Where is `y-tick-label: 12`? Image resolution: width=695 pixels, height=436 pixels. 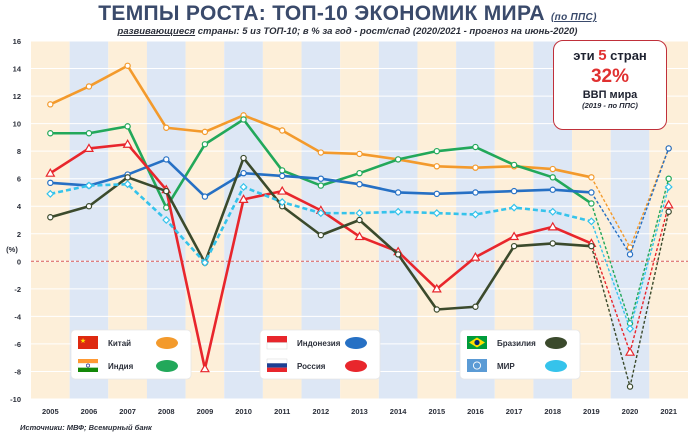 y-tick-label: 12 is located at coordinates (17, 96).